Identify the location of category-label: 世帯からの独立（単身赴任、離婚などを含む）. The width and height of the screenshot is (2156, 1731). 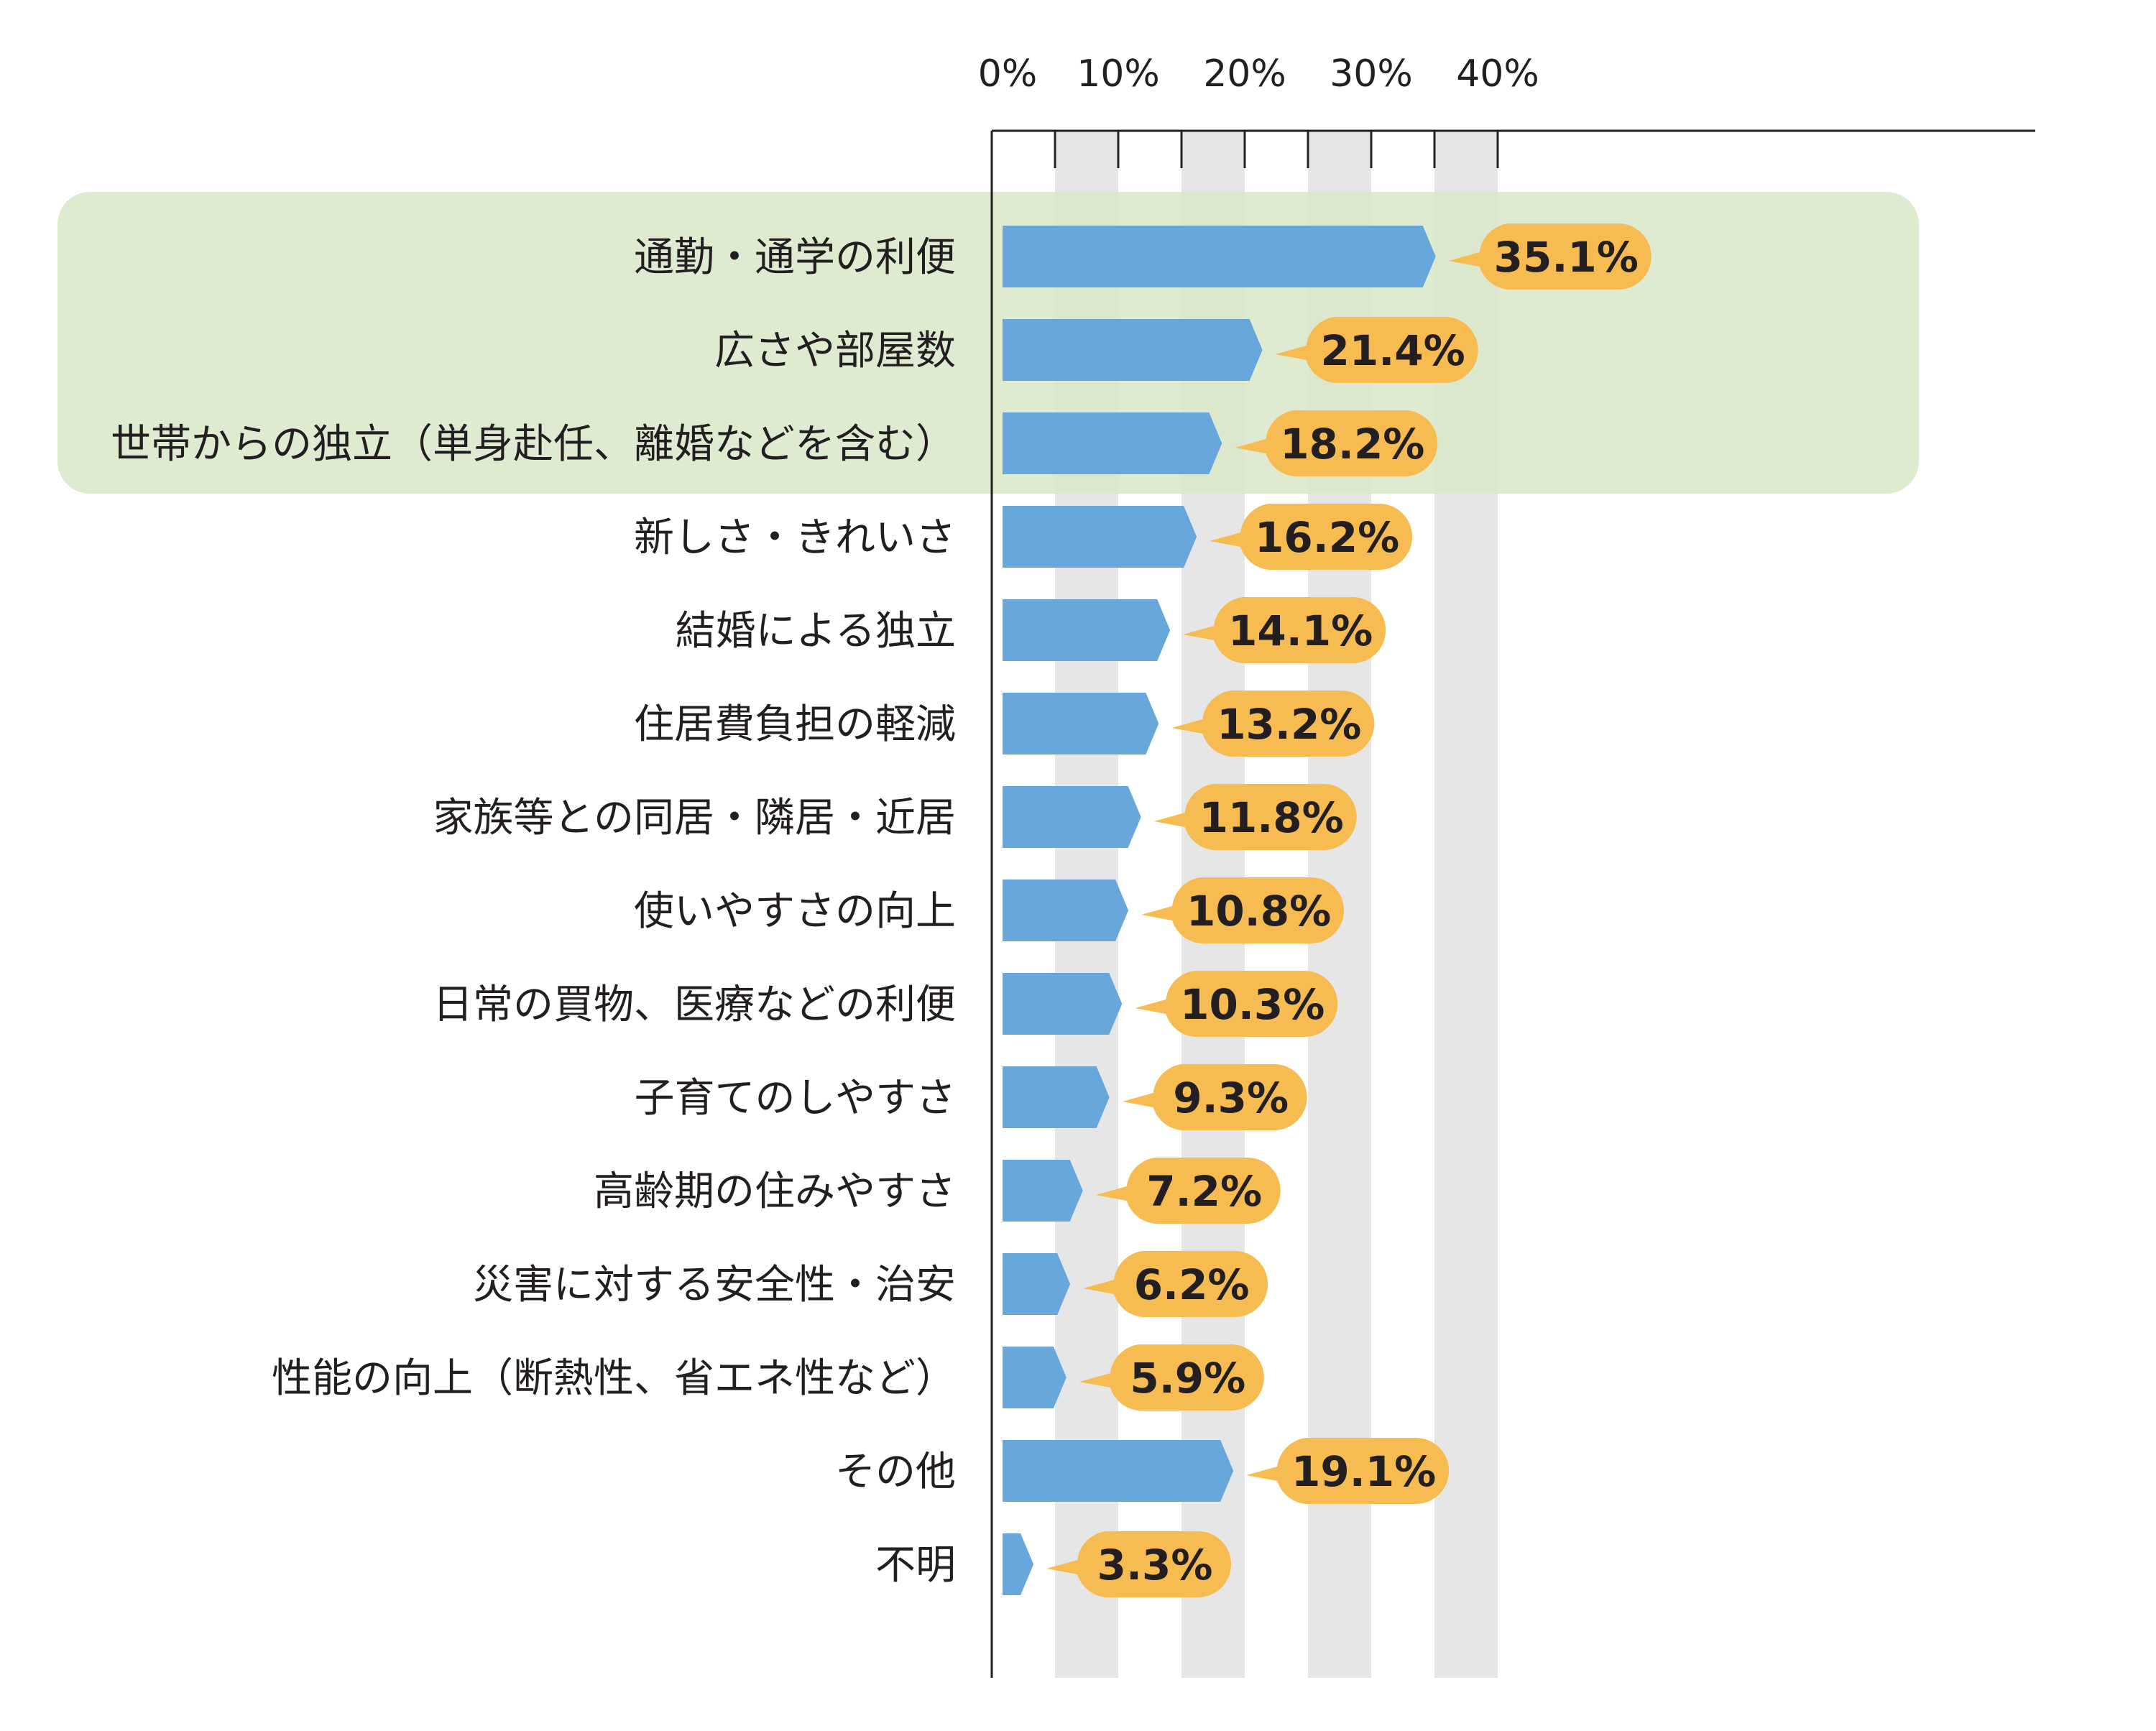
(533, 444).